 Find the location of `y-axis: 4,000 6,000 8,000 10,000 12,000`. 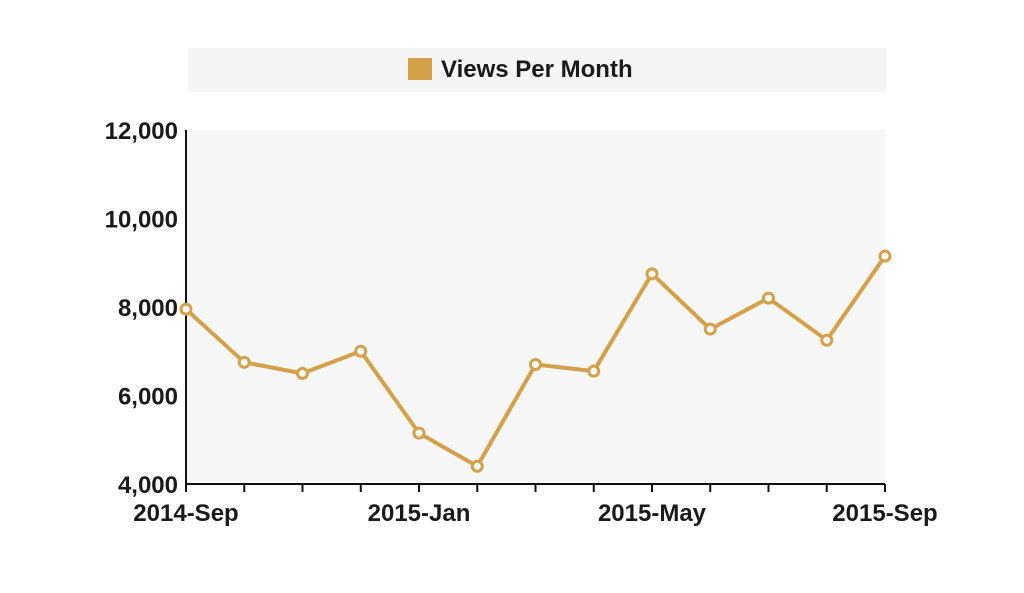

y-axis: 4,000 6,000 8,000 10,000 12,000 is located at coordinates (146, 308).